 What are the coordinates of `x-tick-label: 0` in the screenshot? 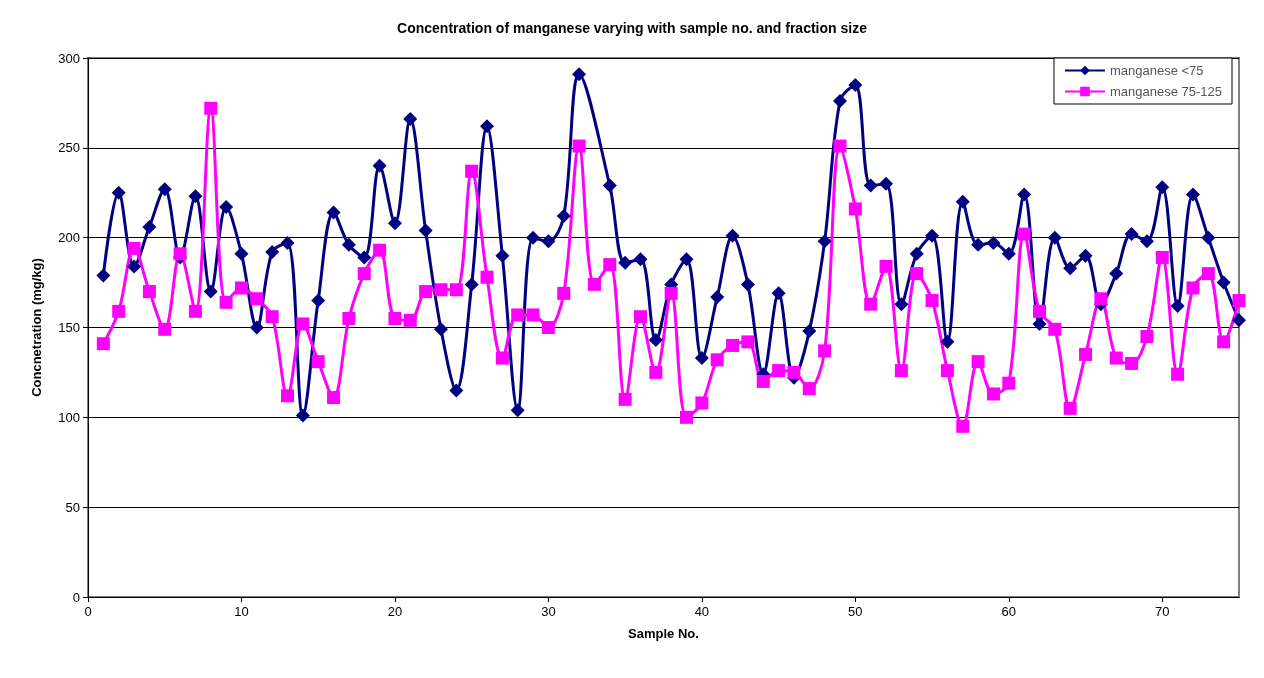 It's located at (88, 611).